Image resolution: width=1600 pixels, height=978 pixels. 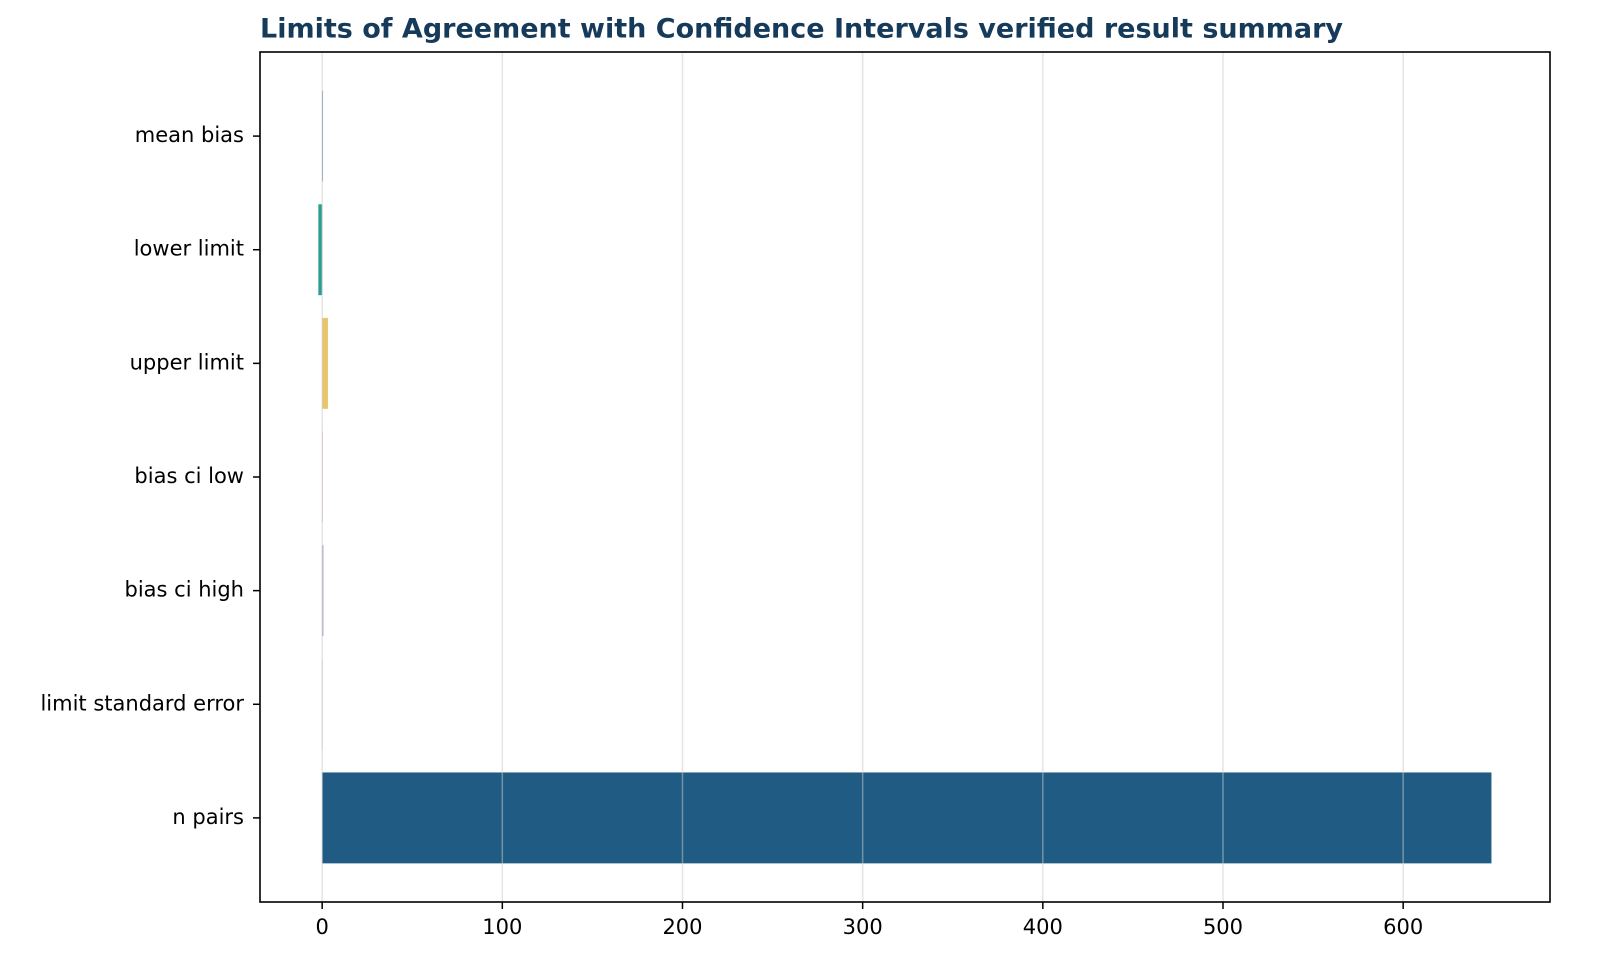 What do you see at coordinates (682, 927) in the screenshot?
I see `x-tick-label: 200` at bounding box center [682, 927].